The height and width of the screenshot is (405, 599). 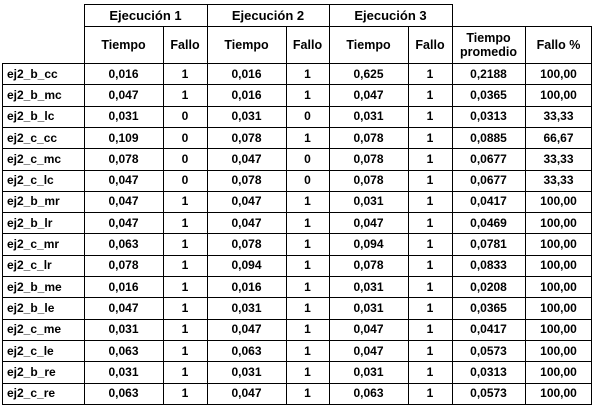 What do you see at coordinates (558, 44) in the screenshot?
I see `col-header-fallo-pct: Fallo %` at bounding box center [558, 44].